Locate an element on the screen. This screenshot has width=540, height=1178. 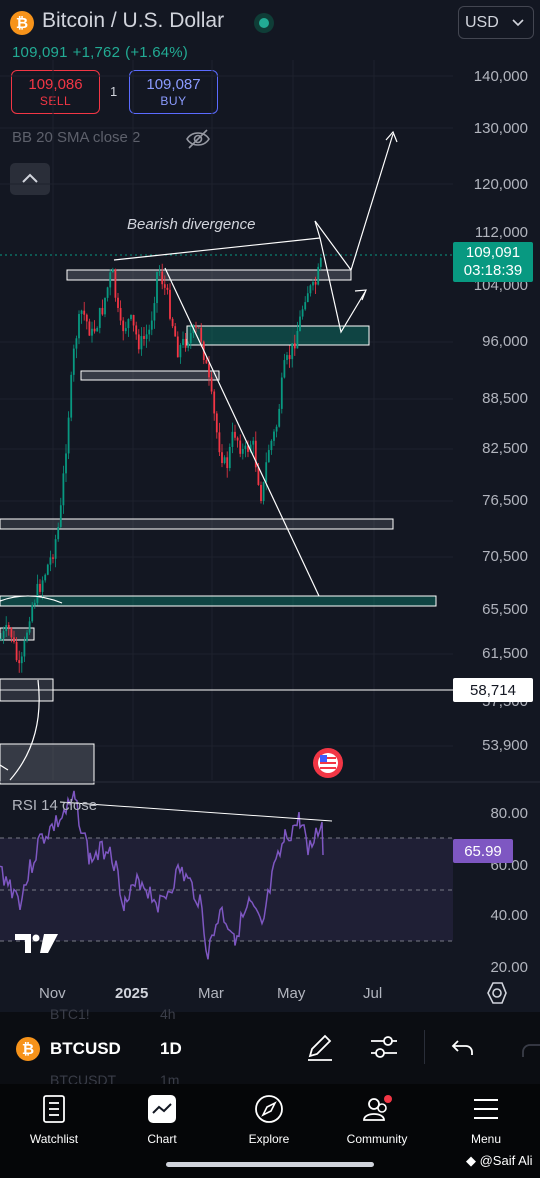
interval-selector: 1D is located at coordinates (171, 1048).